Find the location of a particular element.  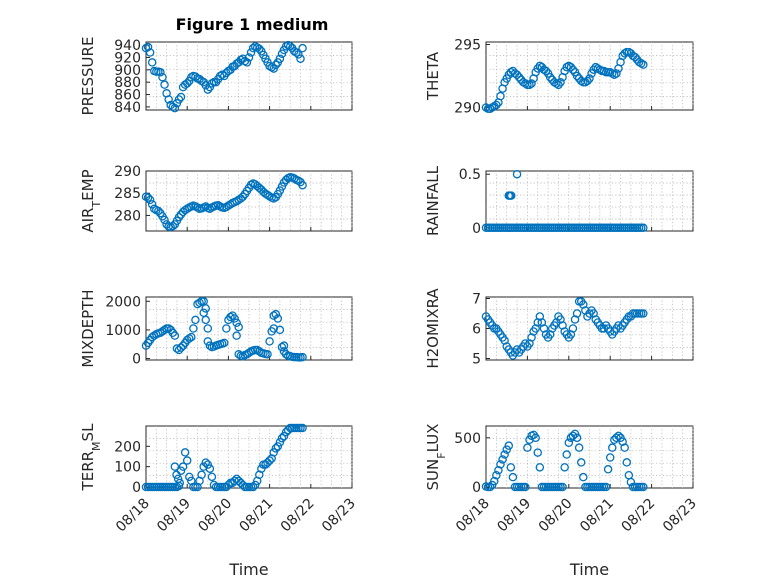

x-tick-label: 08/22 is located at coordinates (639, 516).